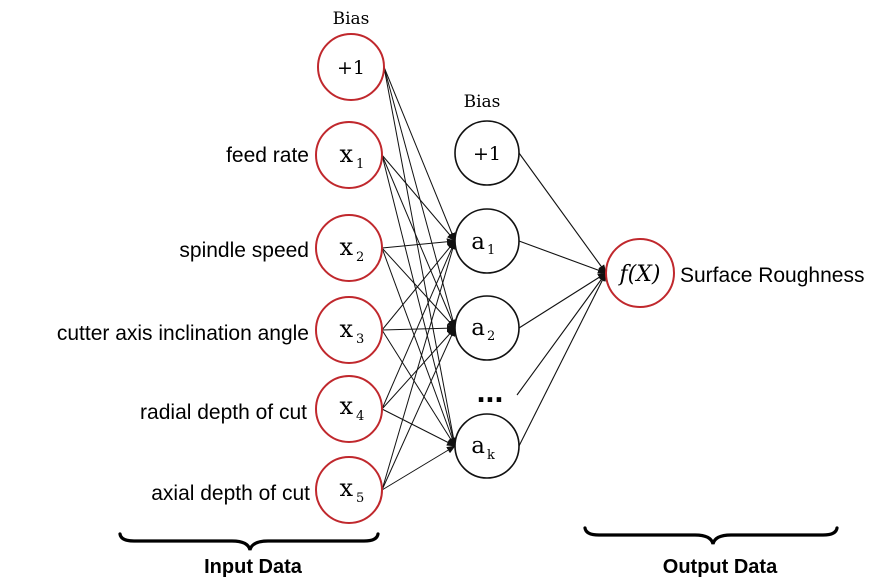 Image resolution: width=890 pixels, height=579 pixels. Describe the element at coordinates (351, 19) in the screenshot. I see `input-bias-caption: Bias` at that location.